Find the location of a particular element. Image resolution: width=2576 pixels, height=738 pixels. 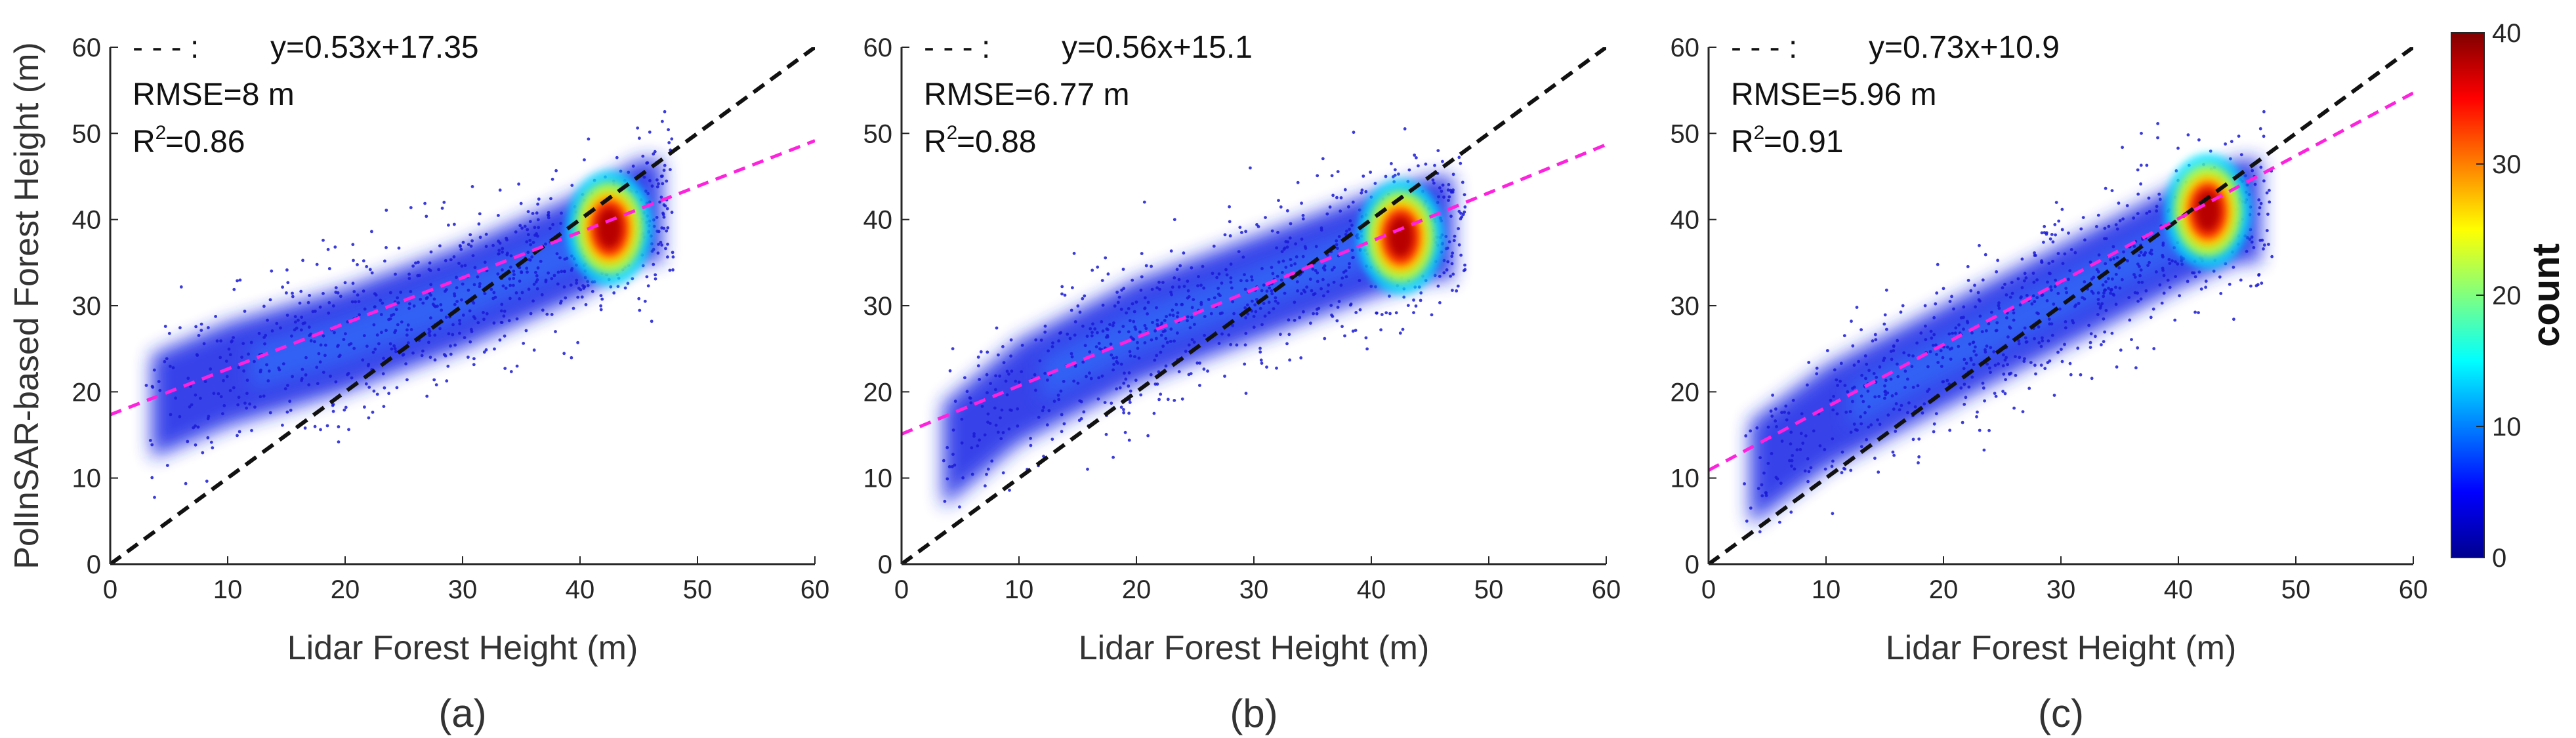

x-axis-label-a: Lidar Forest Height (m) is located at coordinates (463, 648).